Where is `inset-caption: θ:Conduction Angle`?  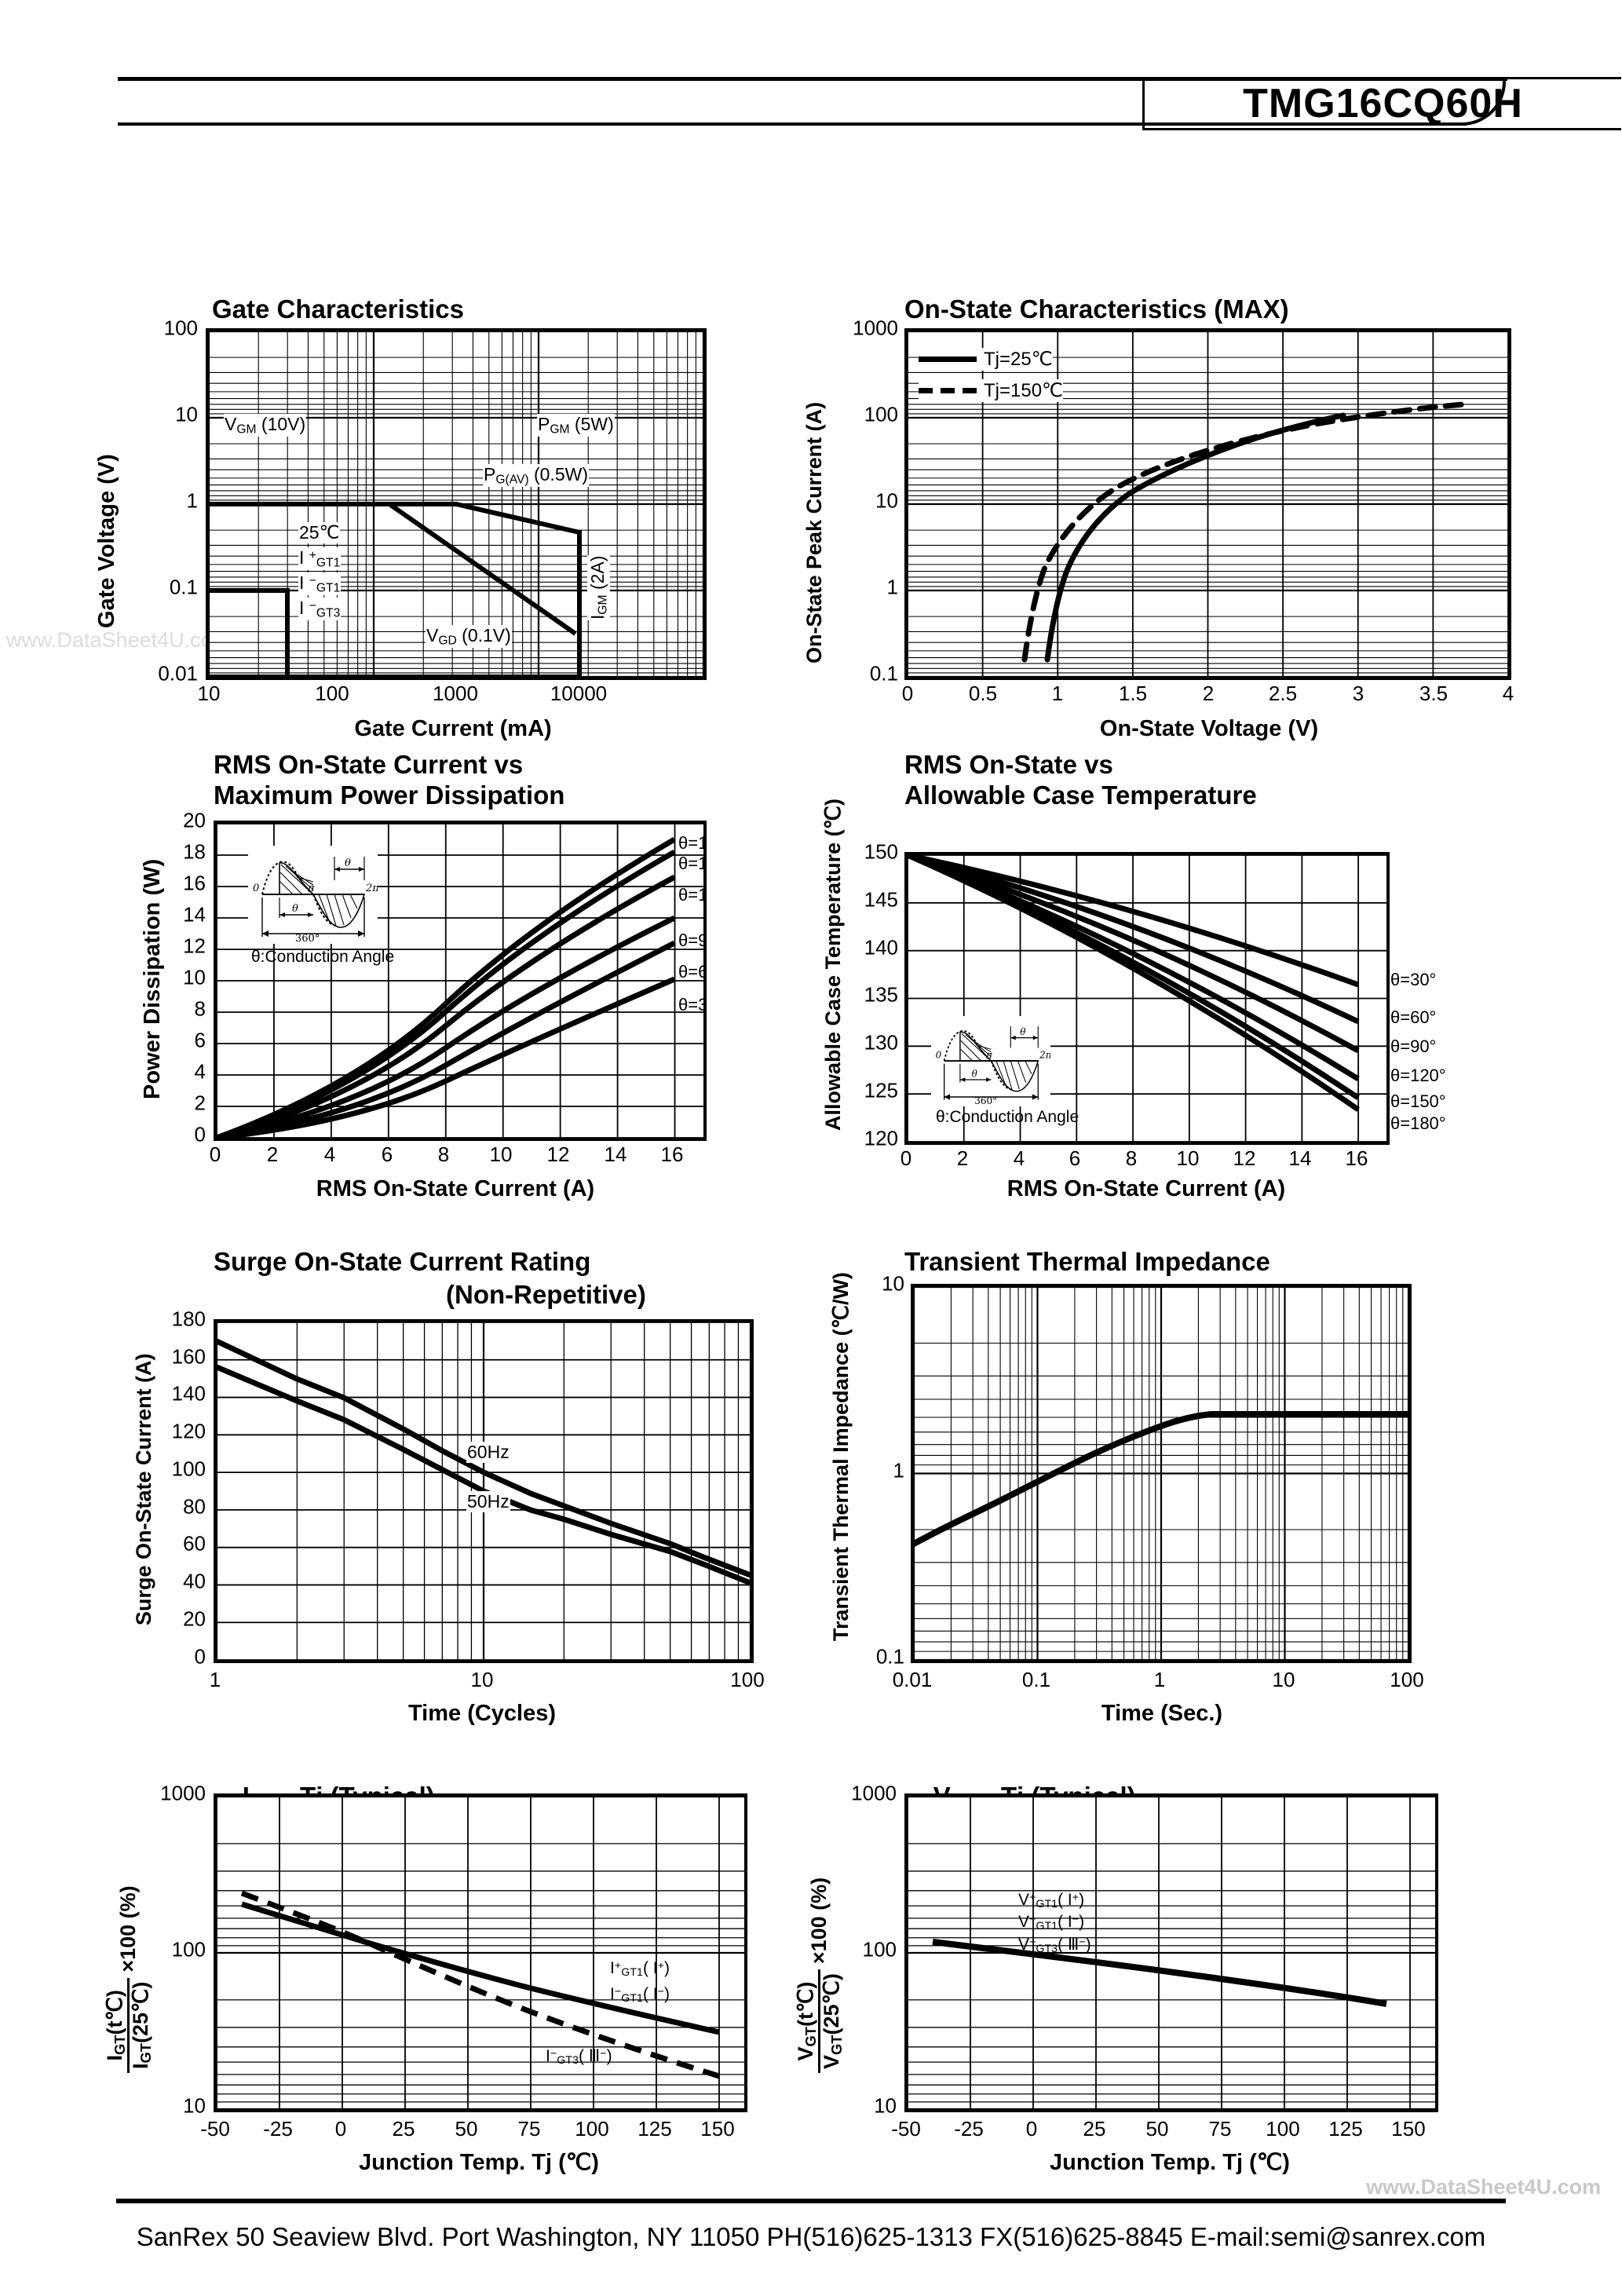
inset-caption: θ:Conduction Angle is located at coordinates (323, 957).